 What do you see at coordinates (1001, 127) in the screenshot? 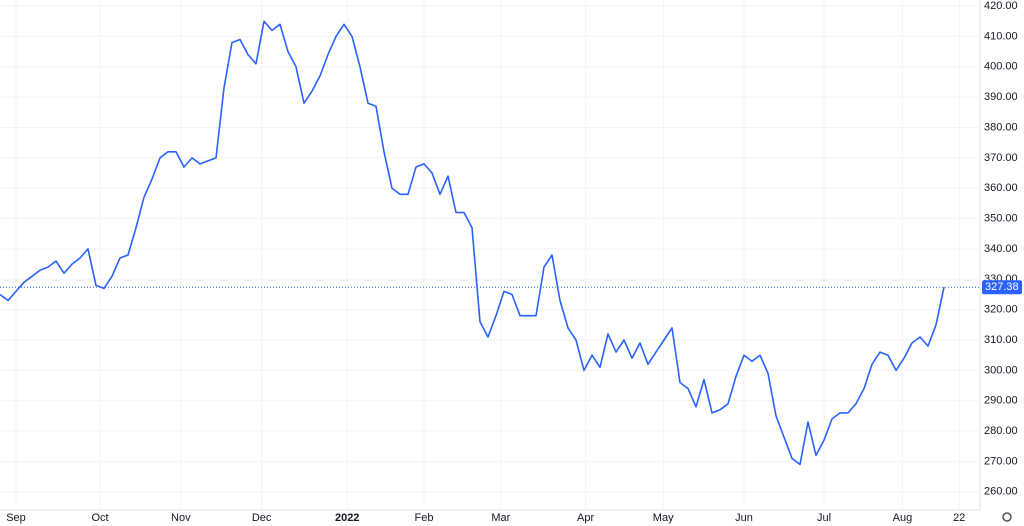
I see `y-tick-label: 380.00` at bounding box center [1001, 127].